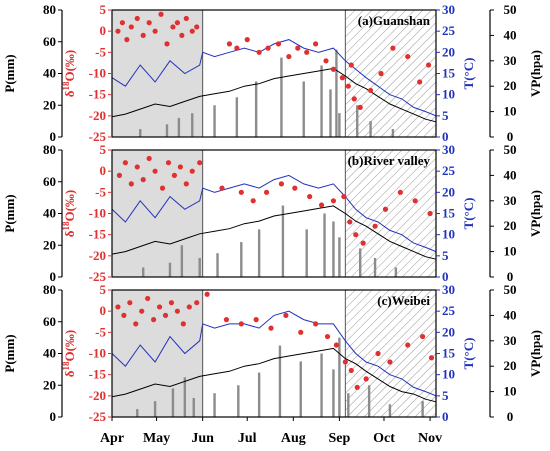  What do you see at coordinates (49, 213) in the screenshot?
I see `precip-tick-label: 40` at bounding box center [49, 213].